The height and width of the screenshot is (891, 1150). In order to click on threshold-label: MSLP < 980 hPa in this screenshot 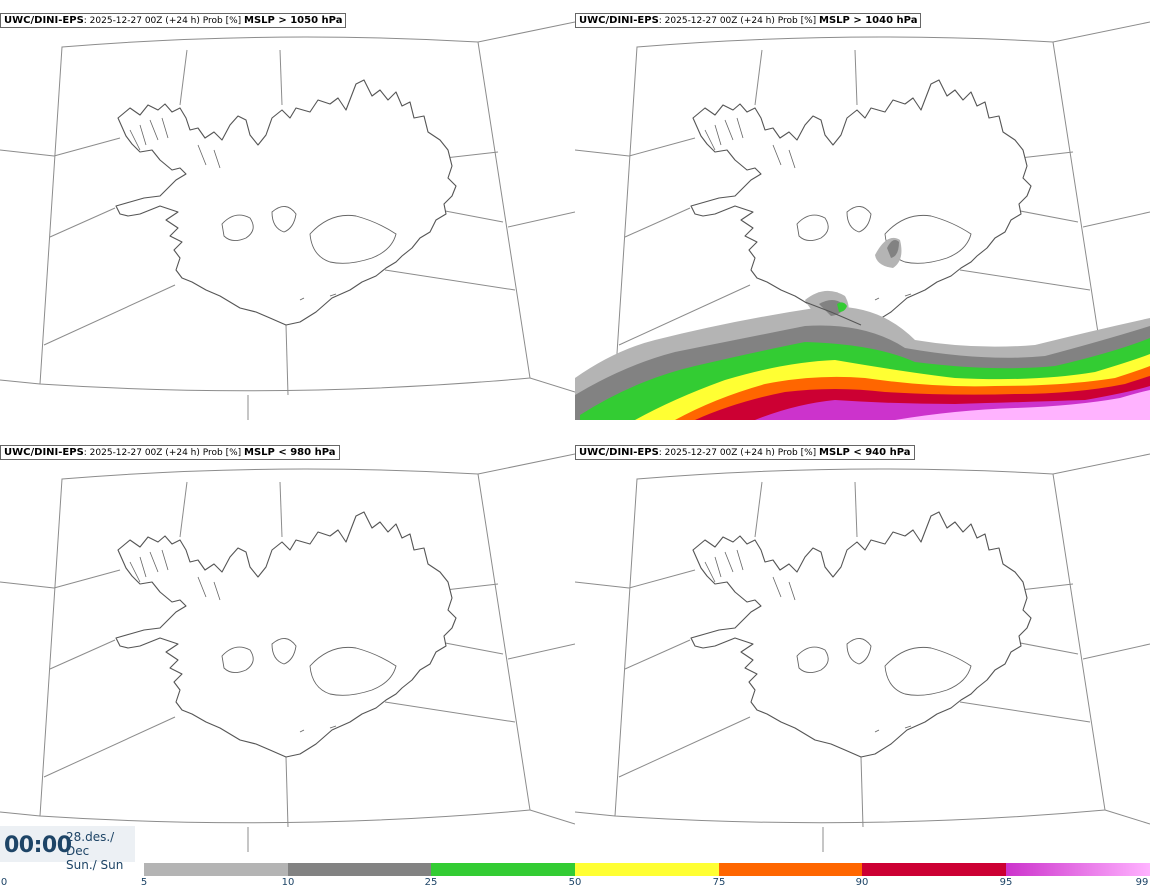, I will do `click(290, 452)`.